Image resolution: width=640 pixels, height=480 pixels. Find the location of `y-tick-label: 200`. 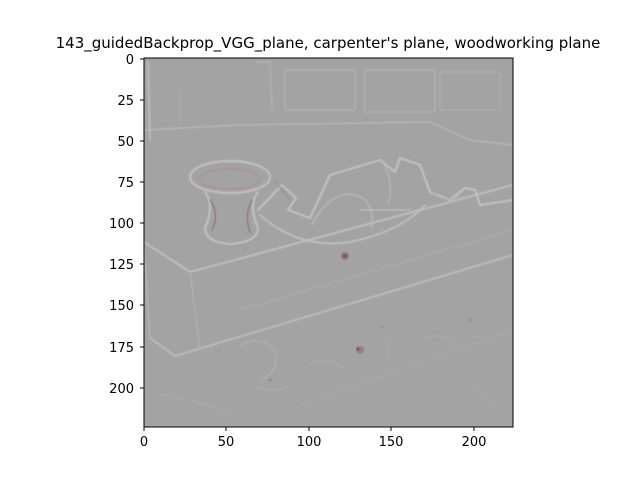

y-tick-label: 200 is located at coordinates (121, 389).